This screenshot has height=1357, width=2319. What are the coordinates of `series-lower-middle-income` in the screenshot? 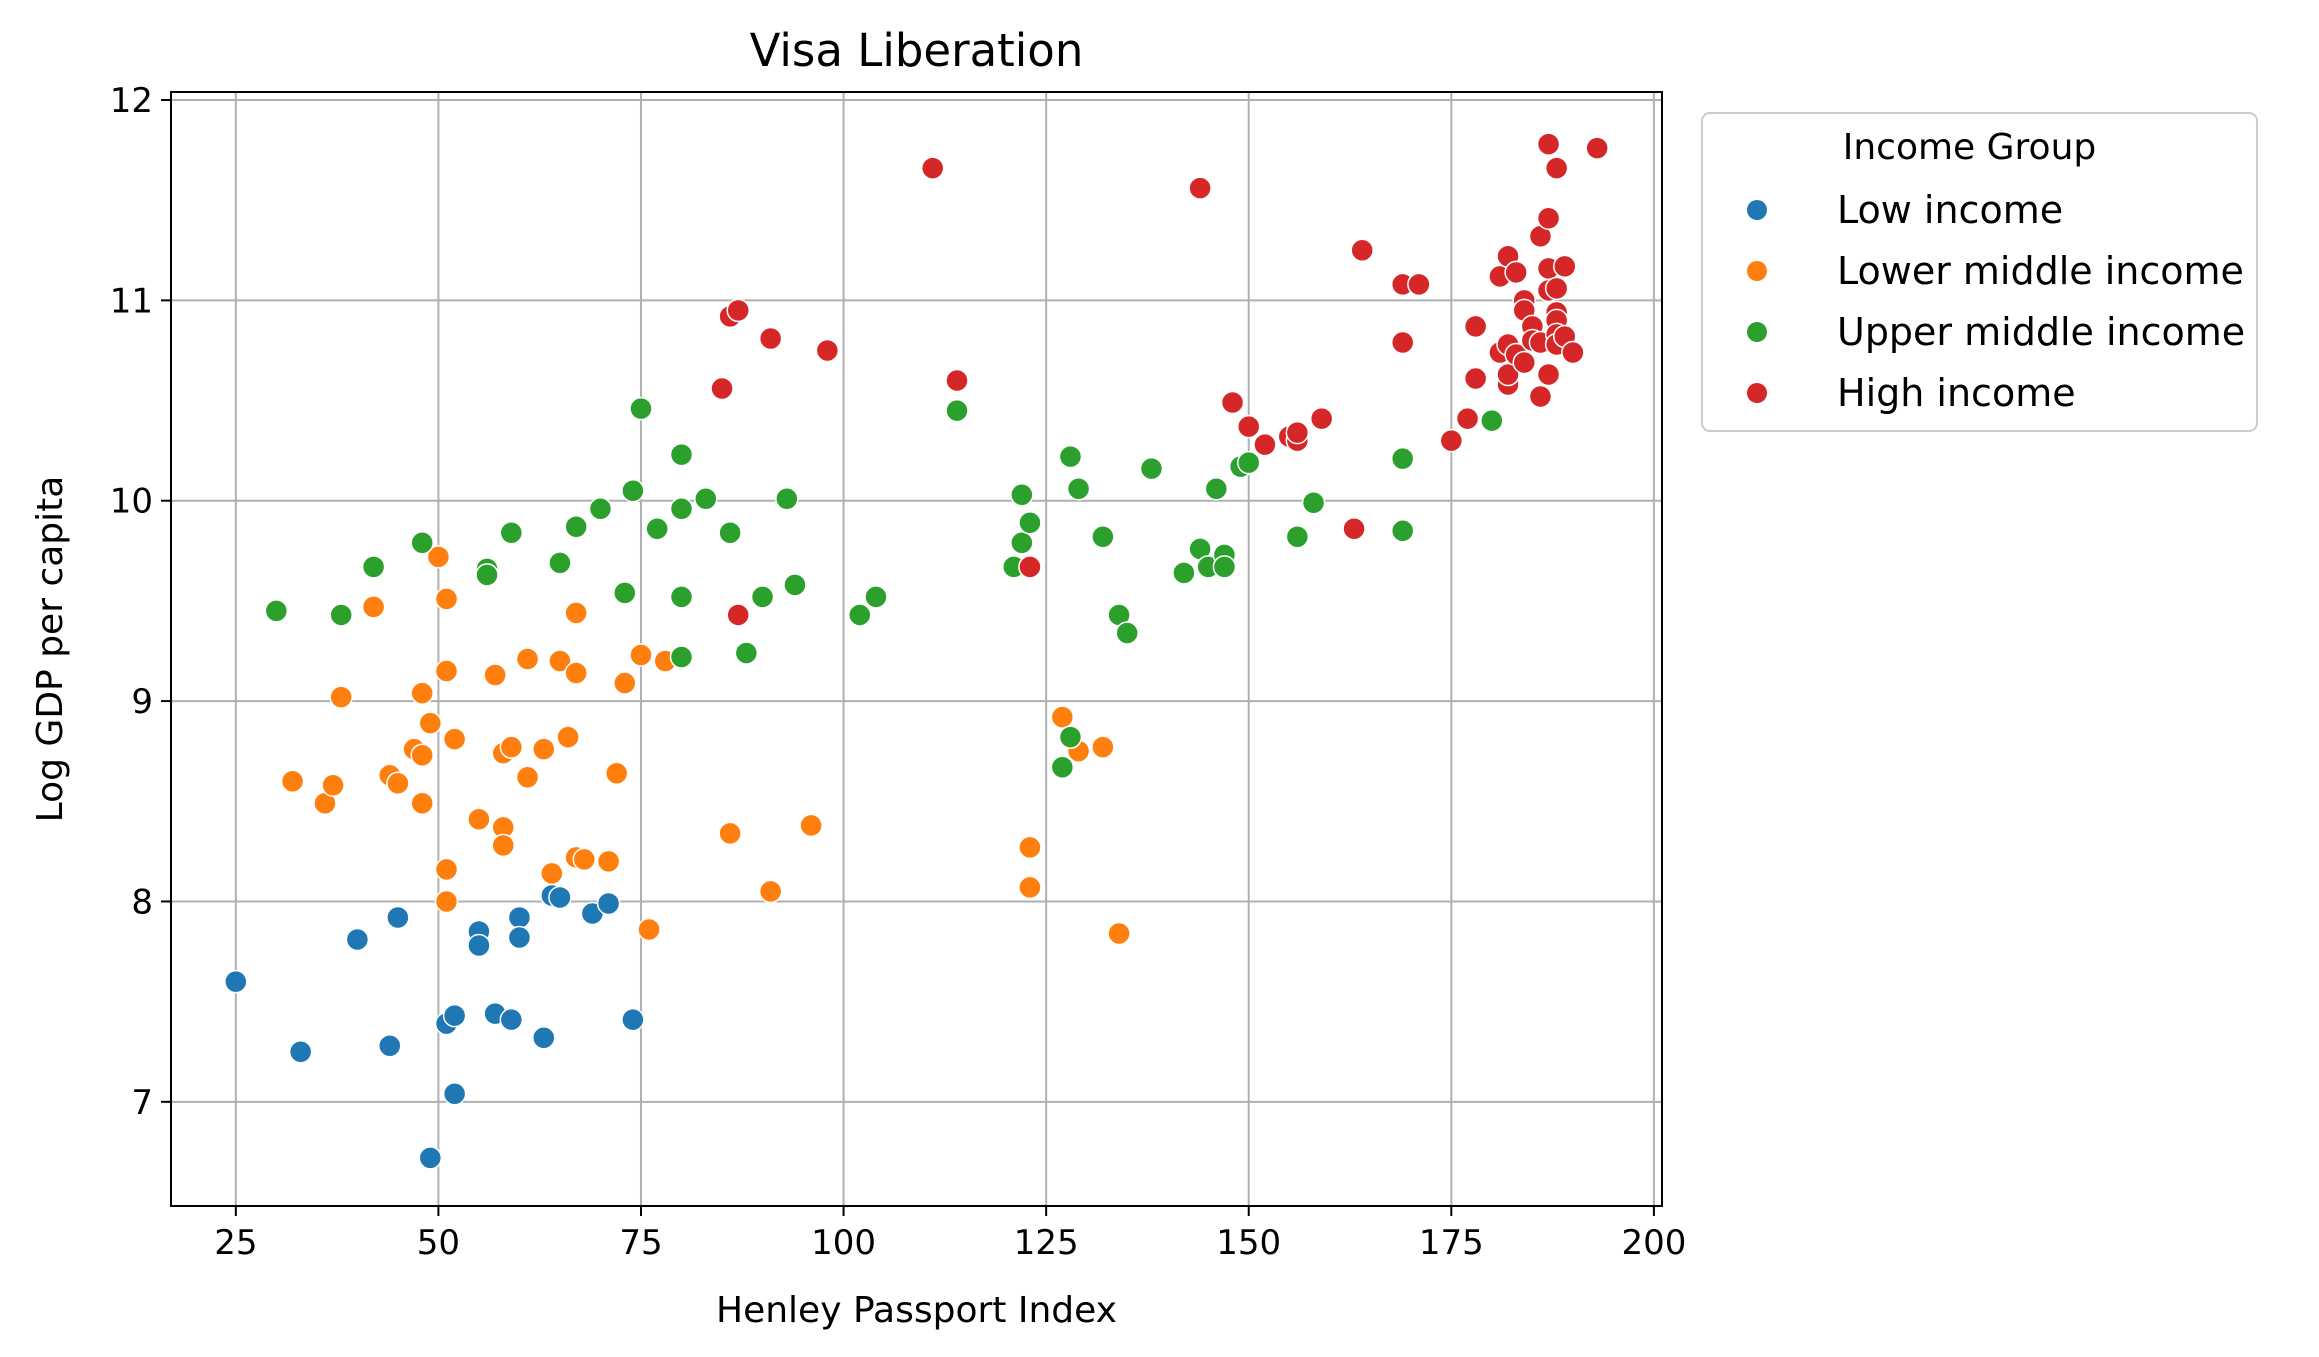 It's located at (705, 745).